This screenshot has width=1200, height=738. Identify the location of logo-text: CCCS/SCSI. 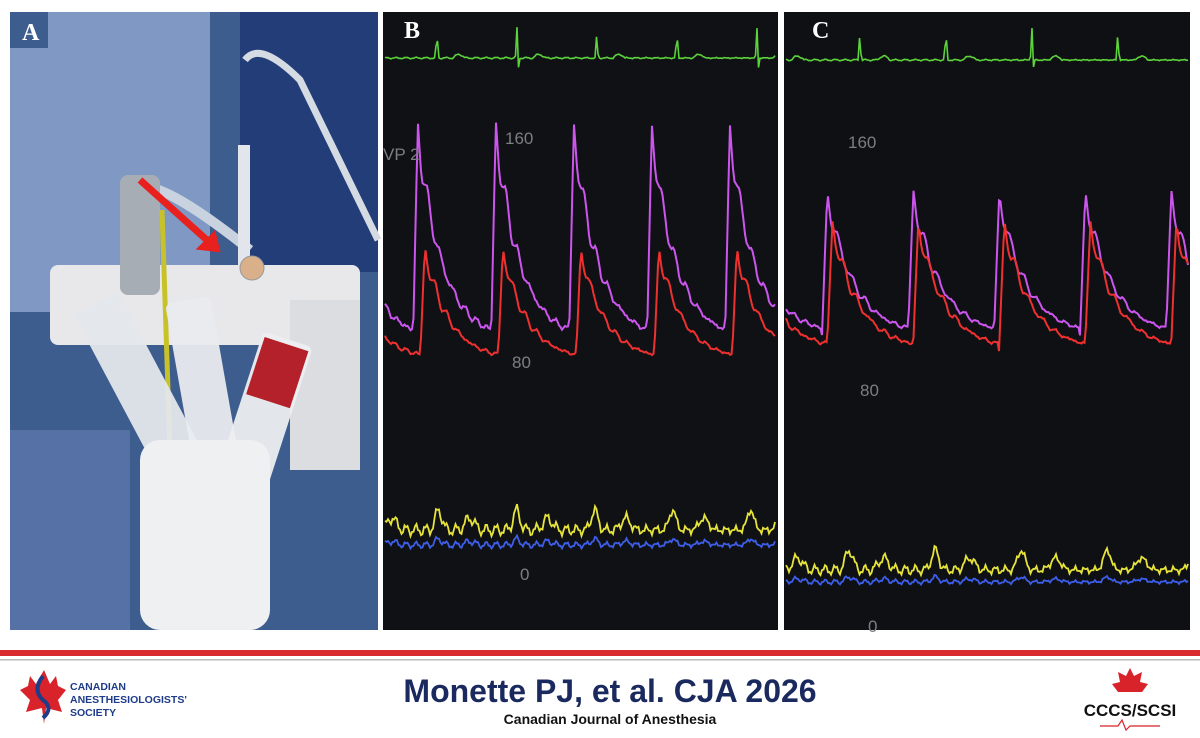
(1130, 710).